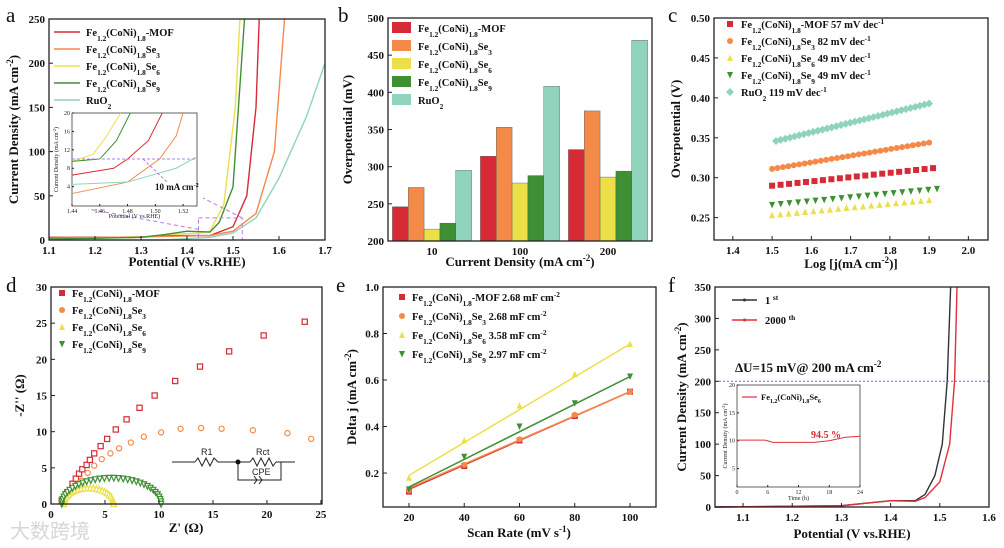 This screenshot has height=548, width=1004. I want to click on y-tick-label: 300, so click(703, 319).